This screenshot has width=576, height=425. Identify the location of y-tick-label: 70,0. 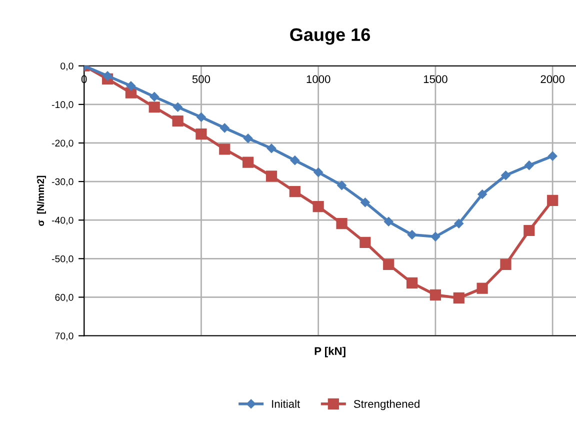
(64, 336).